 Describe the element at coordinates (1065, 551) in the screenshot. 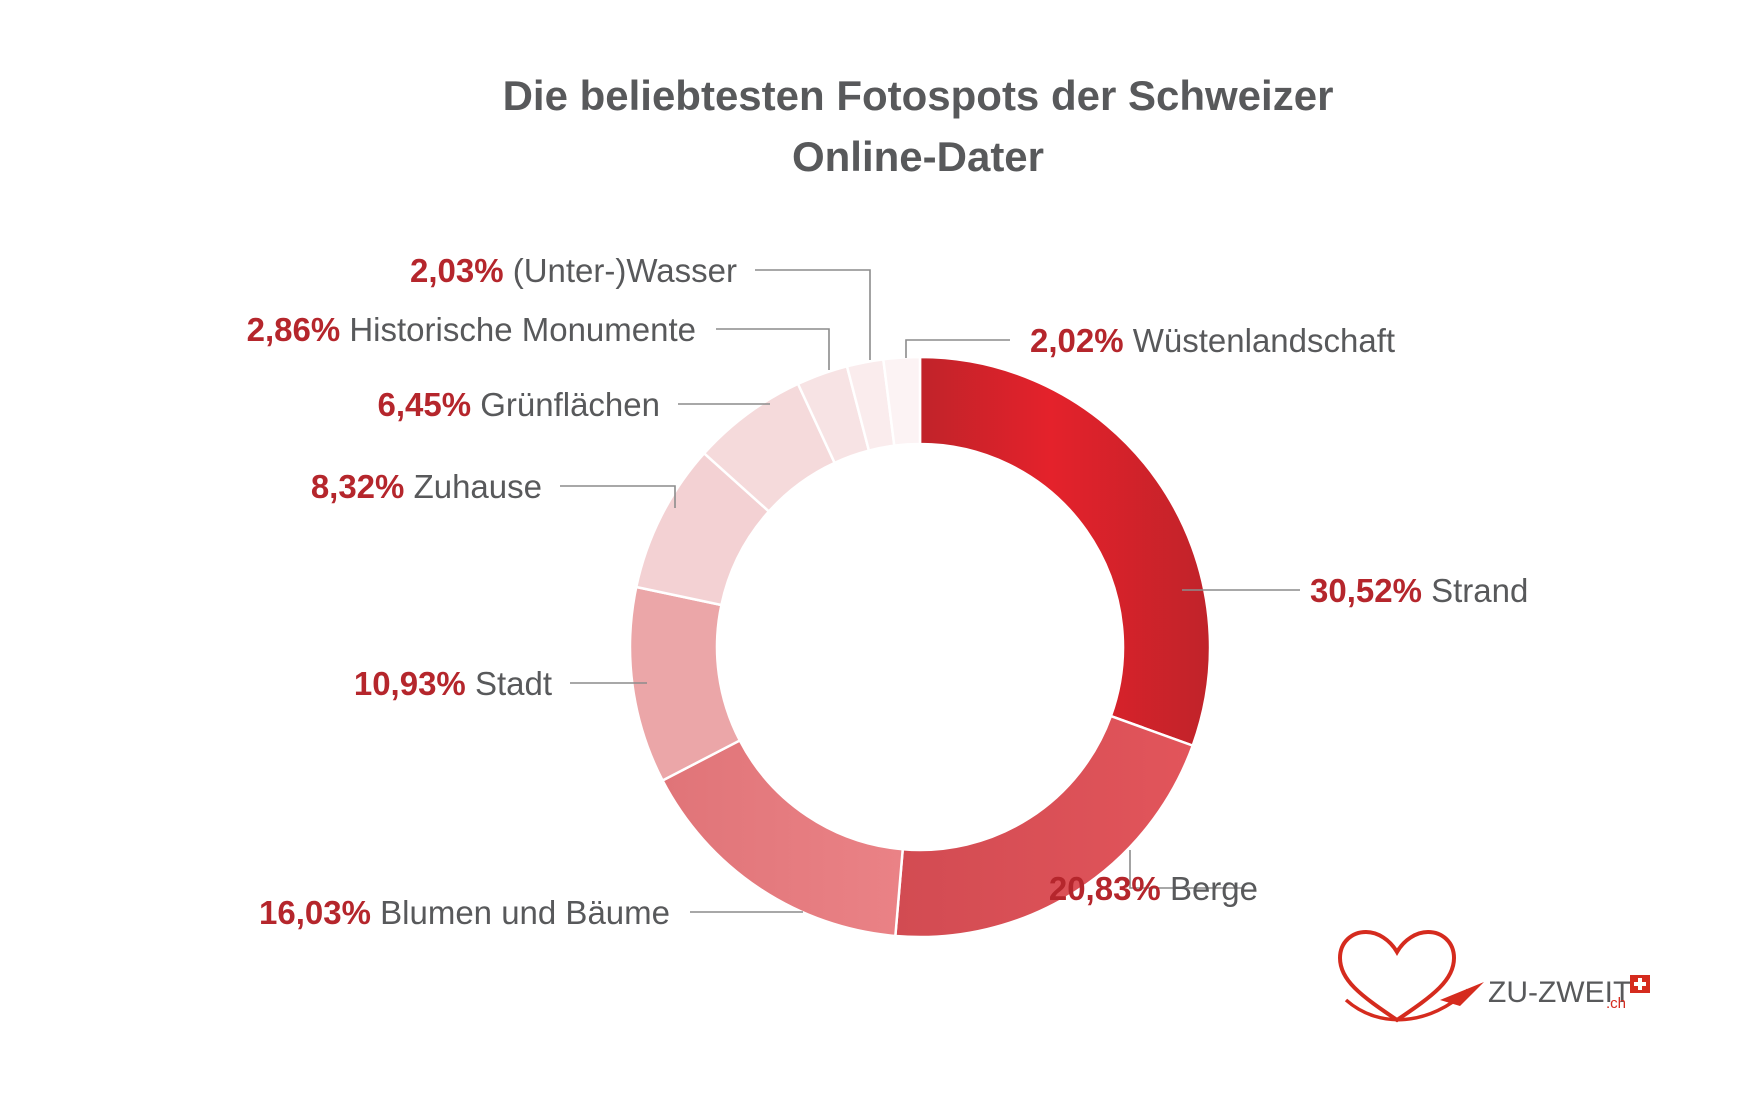

I see `slice-strand` at that location.